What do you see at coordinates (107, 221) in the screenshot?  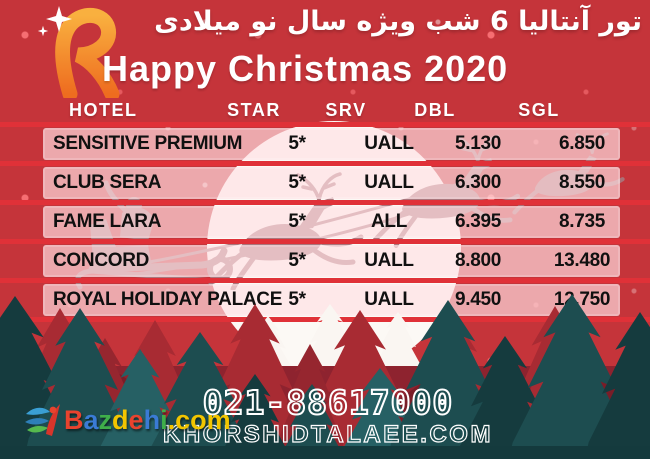 I see `hotel-name: FAME LARA` at bounding box center [107, 221].